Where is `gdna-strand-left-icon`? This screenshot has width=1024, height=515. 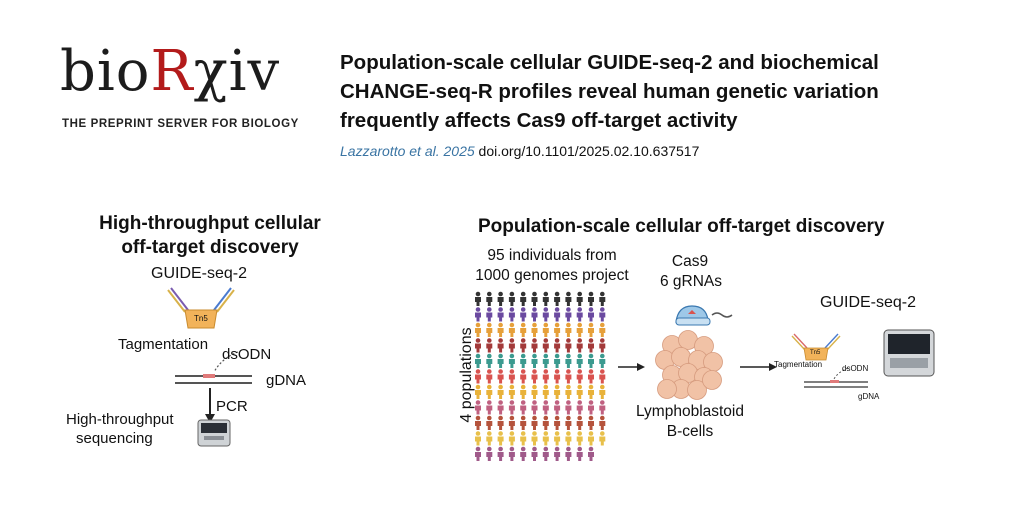 gdna-strand-left-icon is located at coordinates (213, 367).